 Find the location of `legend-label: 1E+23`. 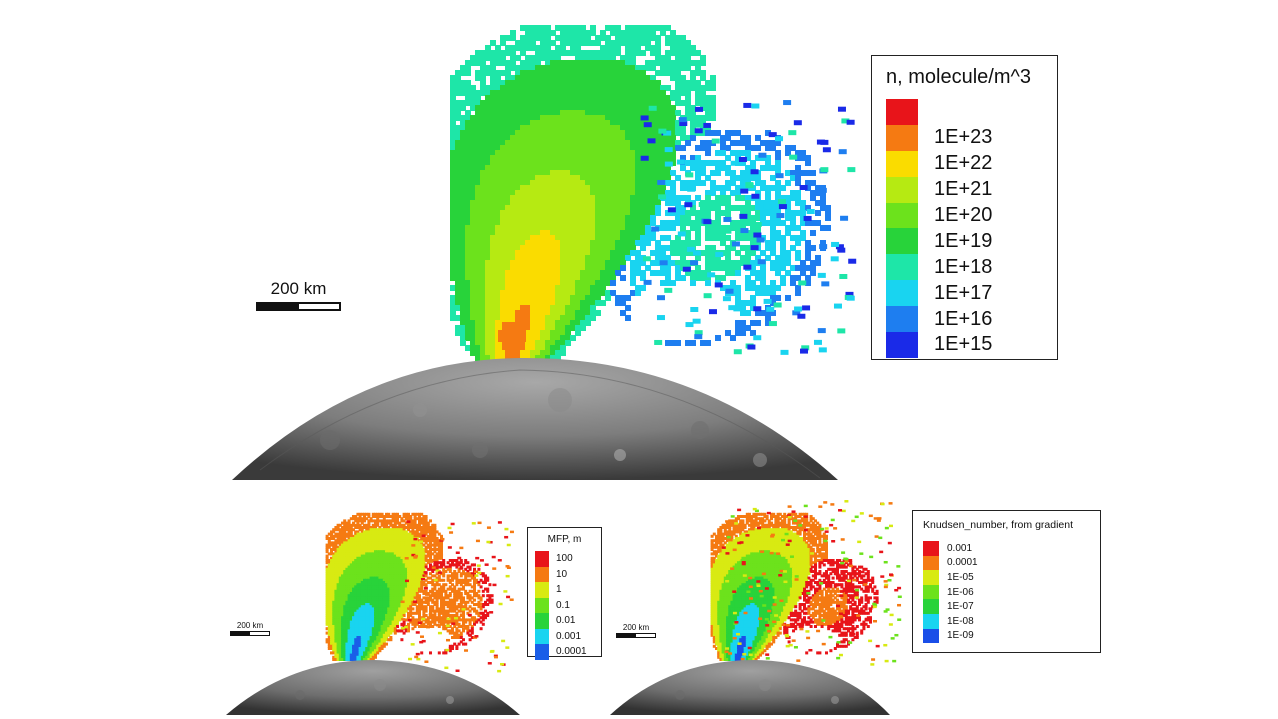

legend-label: 1E+23 is located at coordinates (963, 137).